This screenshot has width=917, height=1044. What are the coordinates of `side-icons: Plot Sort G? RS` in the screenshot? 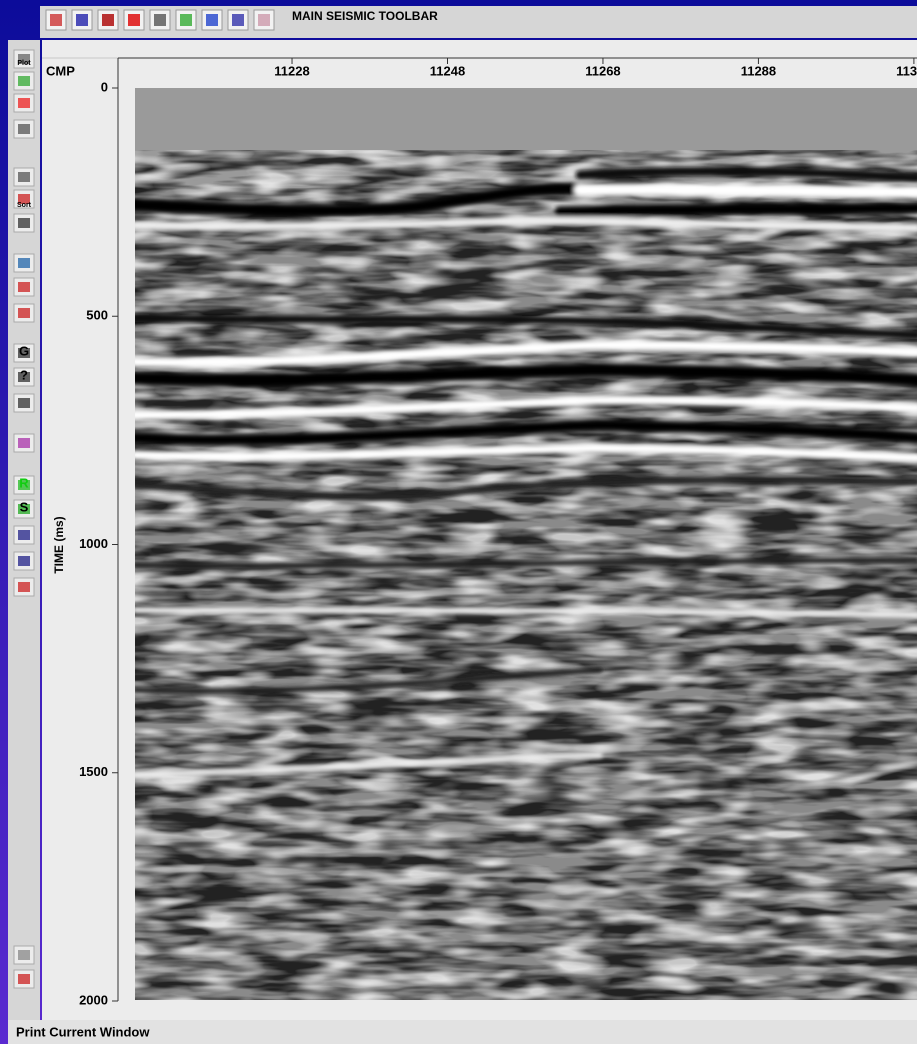 It's located at (24, 519).